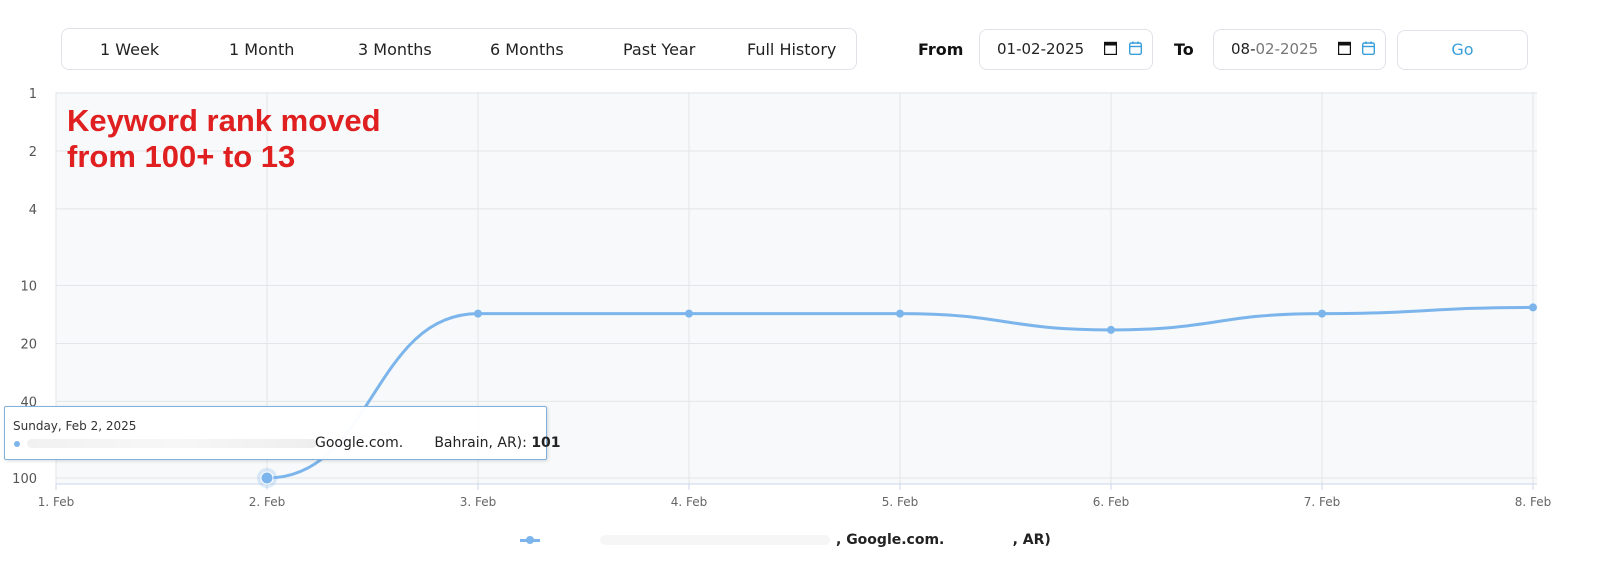  I want to click on range-1-month-button: 1 Month, so click(262, 49).